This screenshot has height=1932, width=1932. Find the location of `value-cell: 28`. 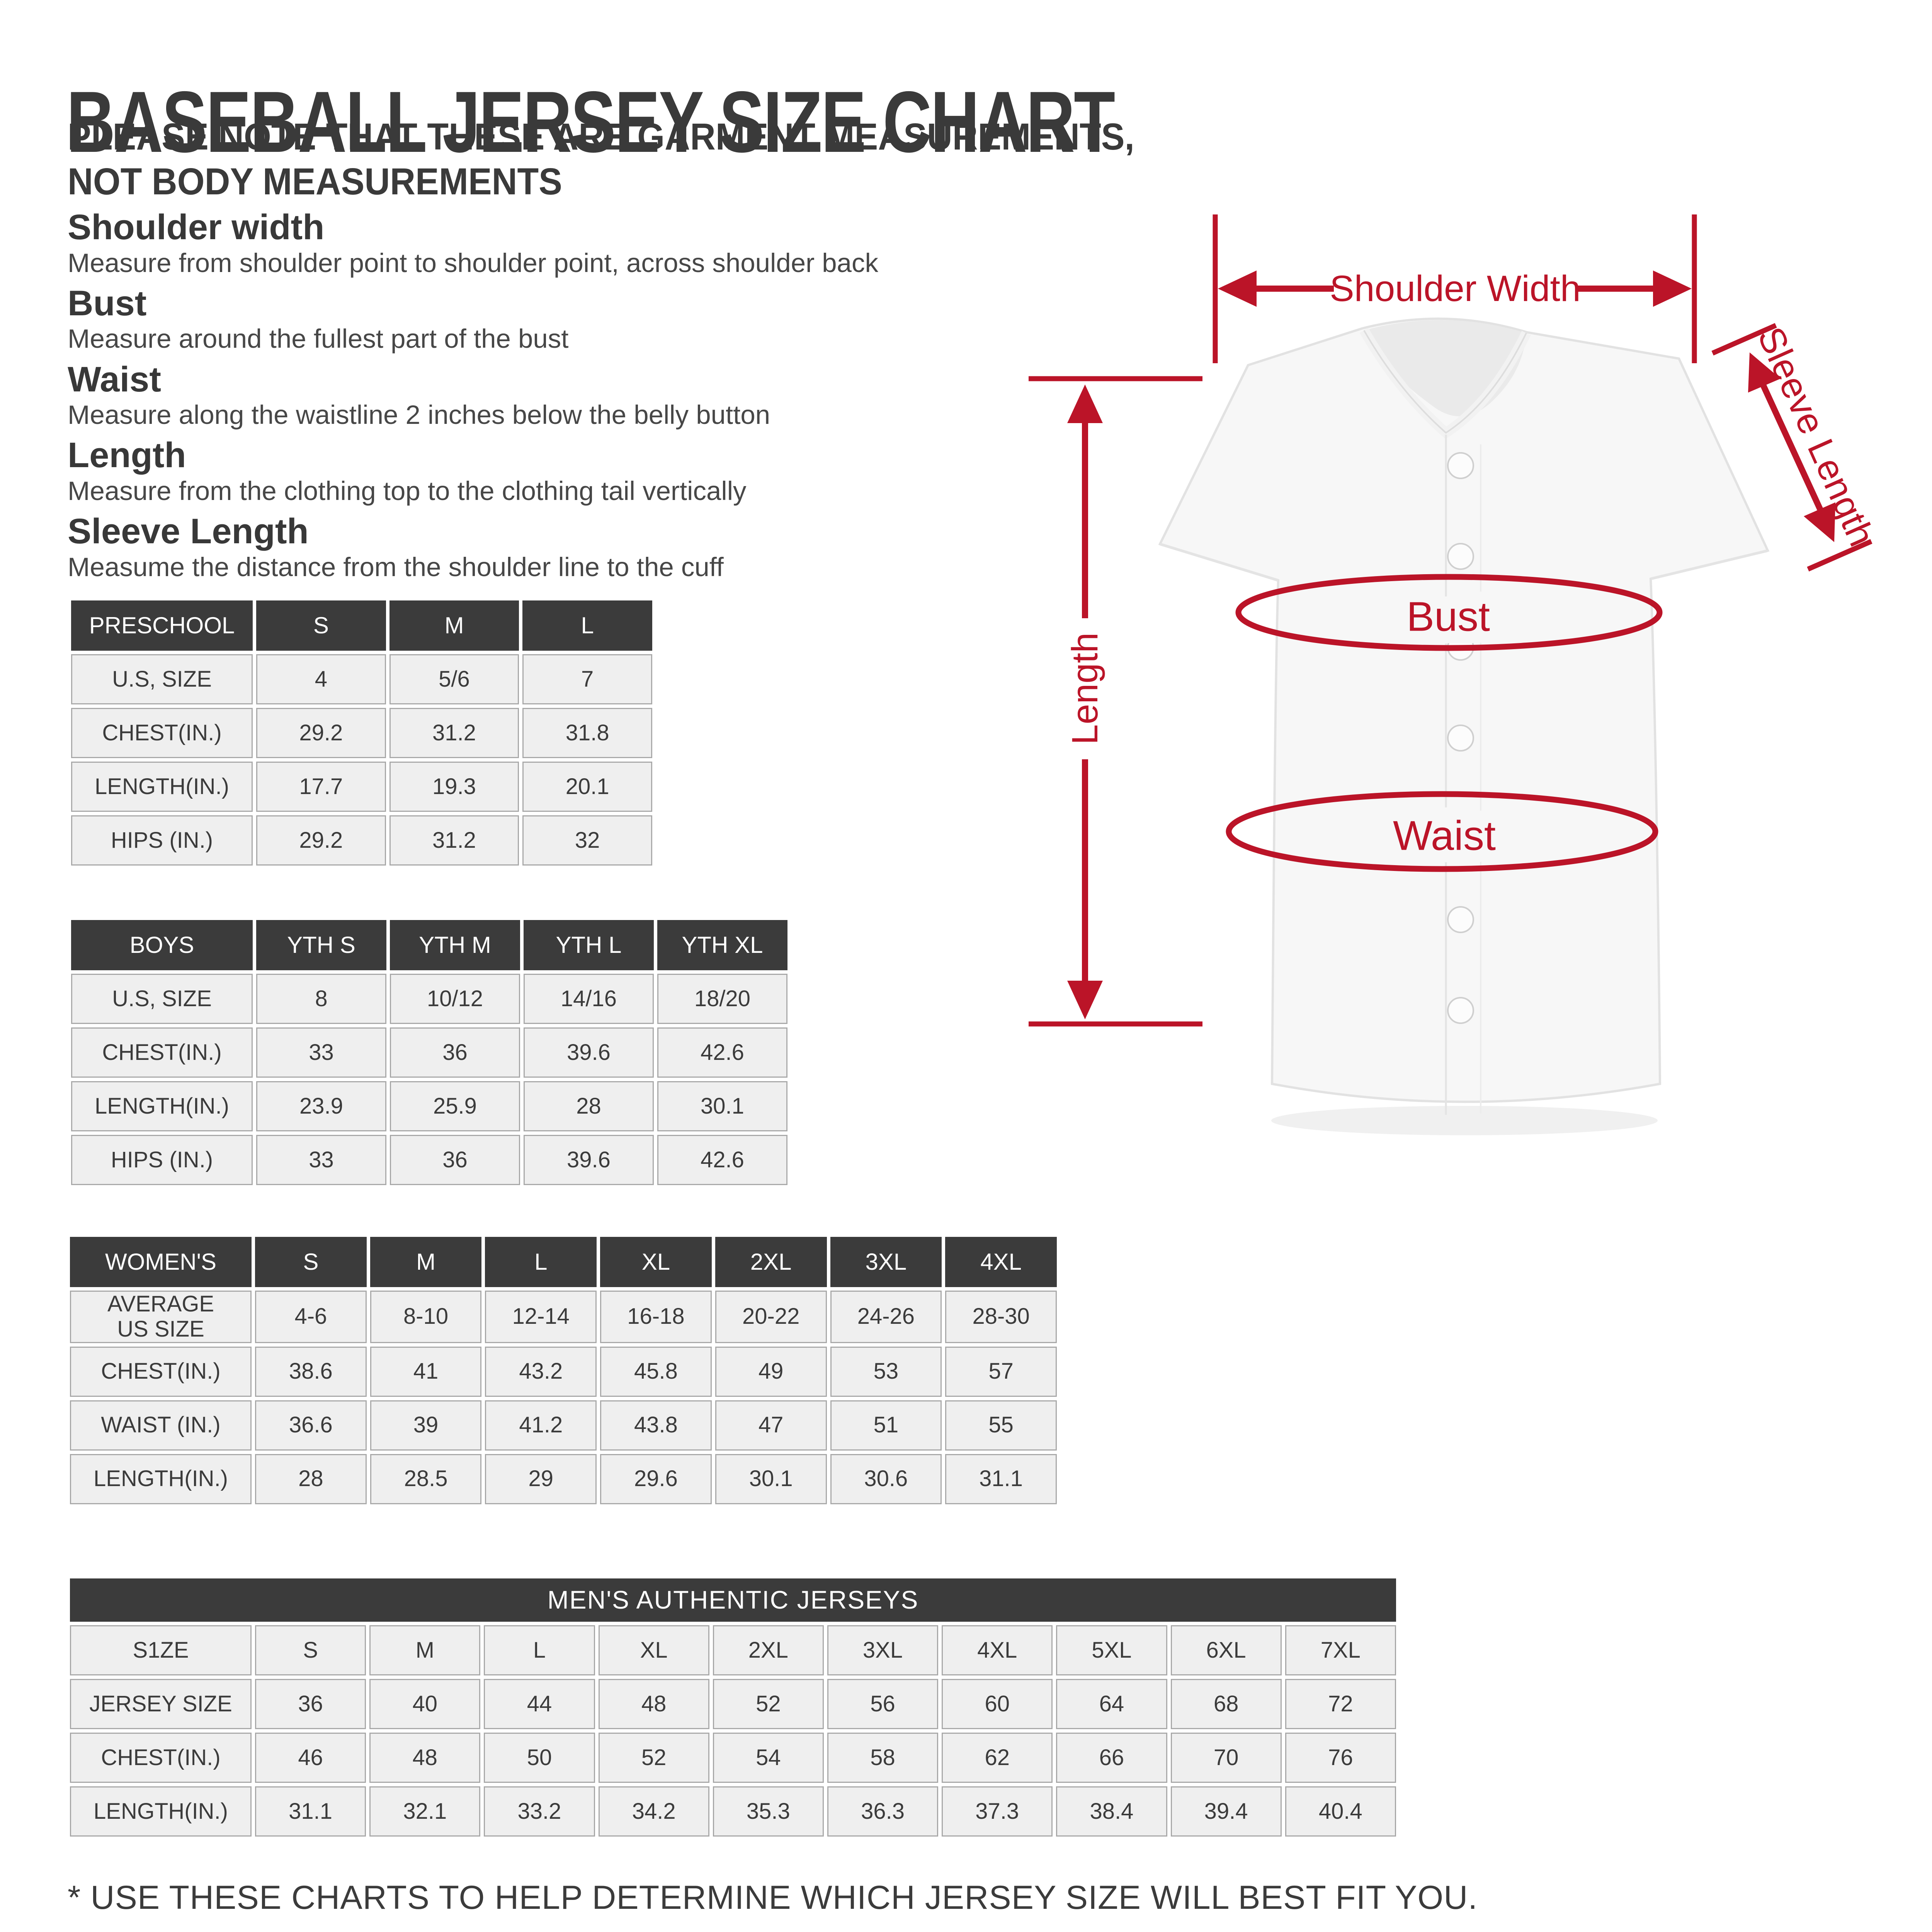

value-cell: 28 is located at coordinates (311, 1479).